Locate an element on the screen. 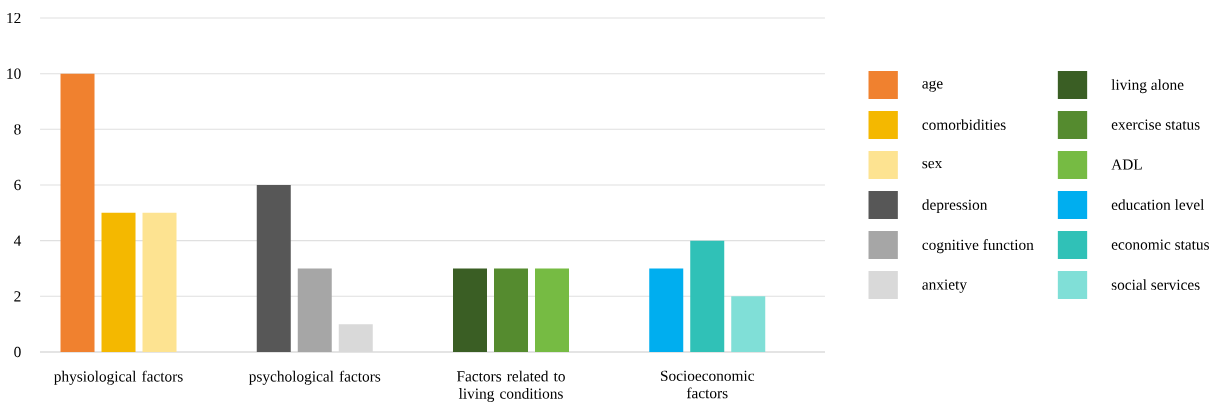 The width and height of the screenshot is (1222, 414). legend-label: ADL is located at coordinates (1126, 164).